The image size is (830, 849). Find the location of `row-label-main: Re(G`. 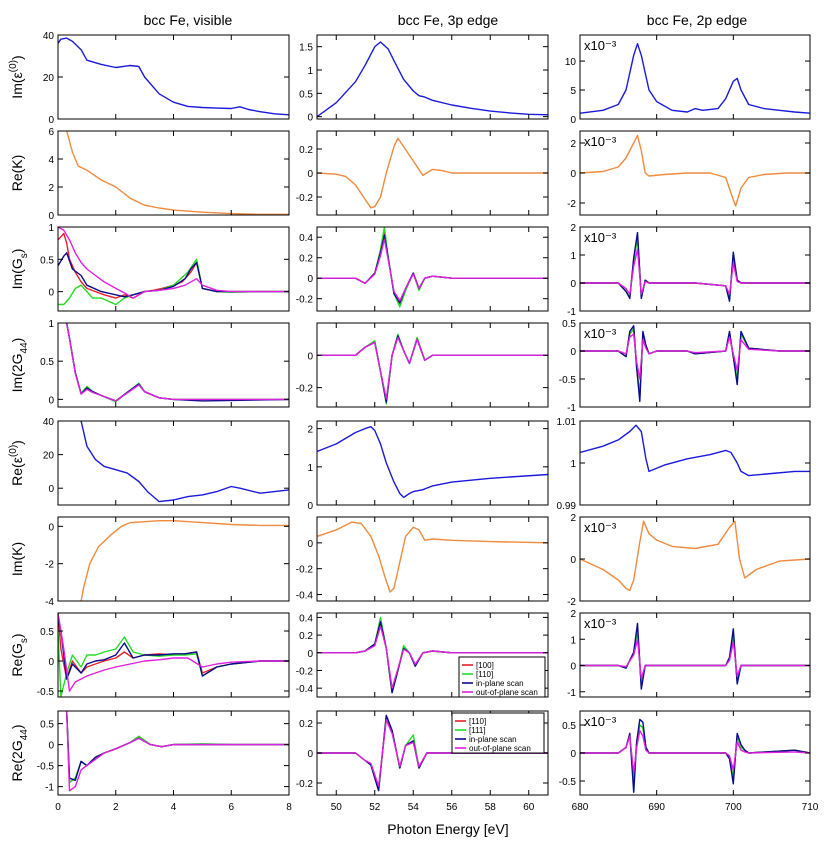

row-label-main: Re(G is located at coordinates (17, 659).